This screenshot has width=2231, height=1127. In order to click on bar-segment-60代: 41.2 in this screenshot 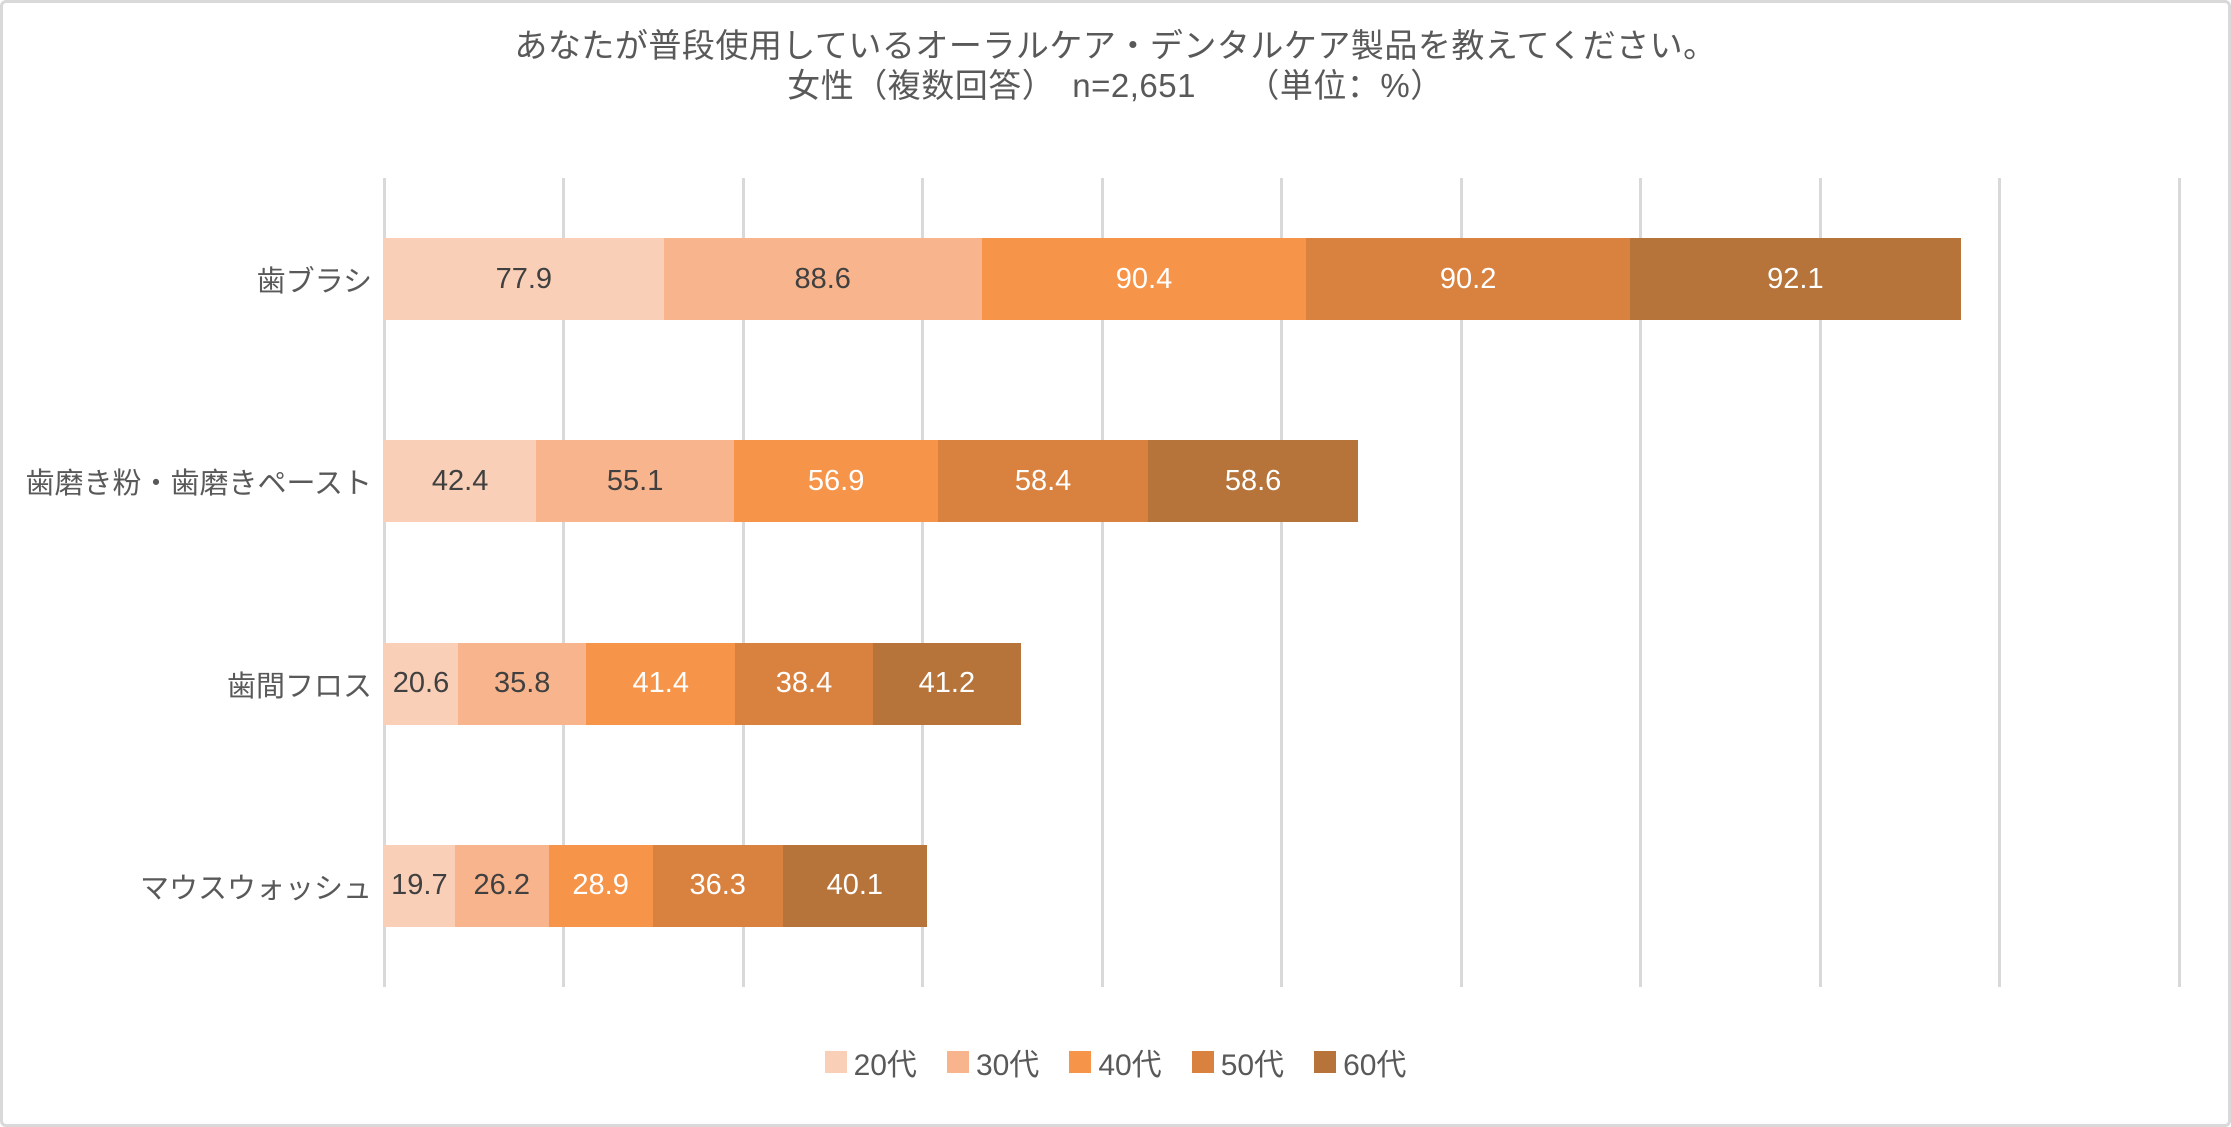, I will do `click(946, 683)`.